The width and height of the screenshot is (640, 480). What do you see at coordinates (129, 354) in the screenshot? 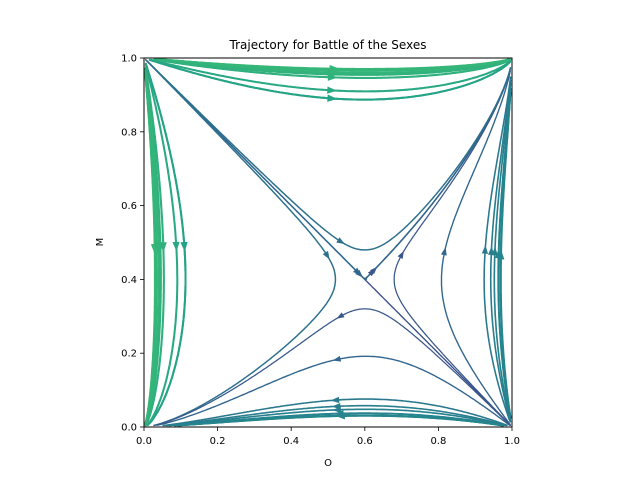
I see `y-tick-label: 0.2` at bounding box center [129, 354].